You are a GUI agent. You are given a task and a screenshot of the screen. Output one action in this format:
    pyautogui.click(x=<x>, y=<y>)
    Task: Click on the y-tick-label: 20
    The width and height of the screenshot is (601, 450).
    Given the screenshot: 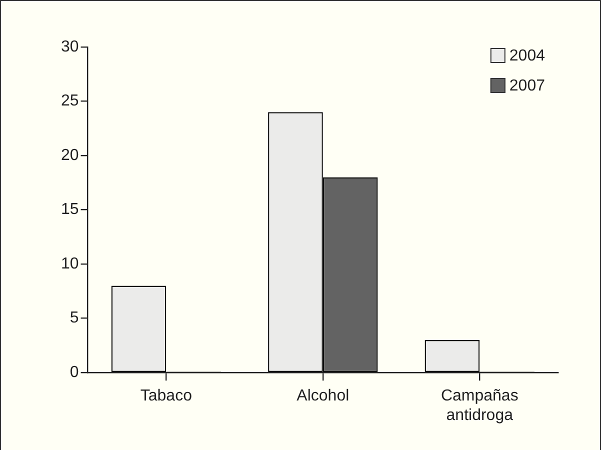 What is the action you would take?
    pyautogui.click(x=70, y=155)
    